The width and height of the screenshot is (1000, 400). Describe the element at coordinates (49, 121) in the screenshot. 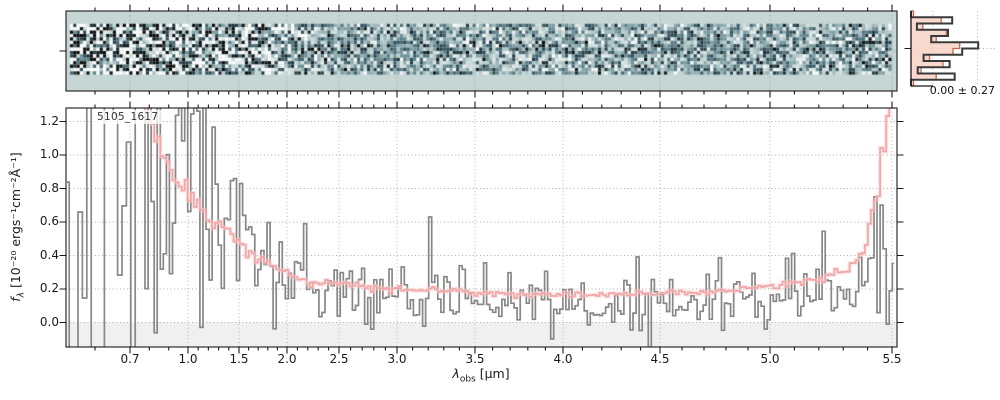

I see `y-tick-label: 1.2` at that location.